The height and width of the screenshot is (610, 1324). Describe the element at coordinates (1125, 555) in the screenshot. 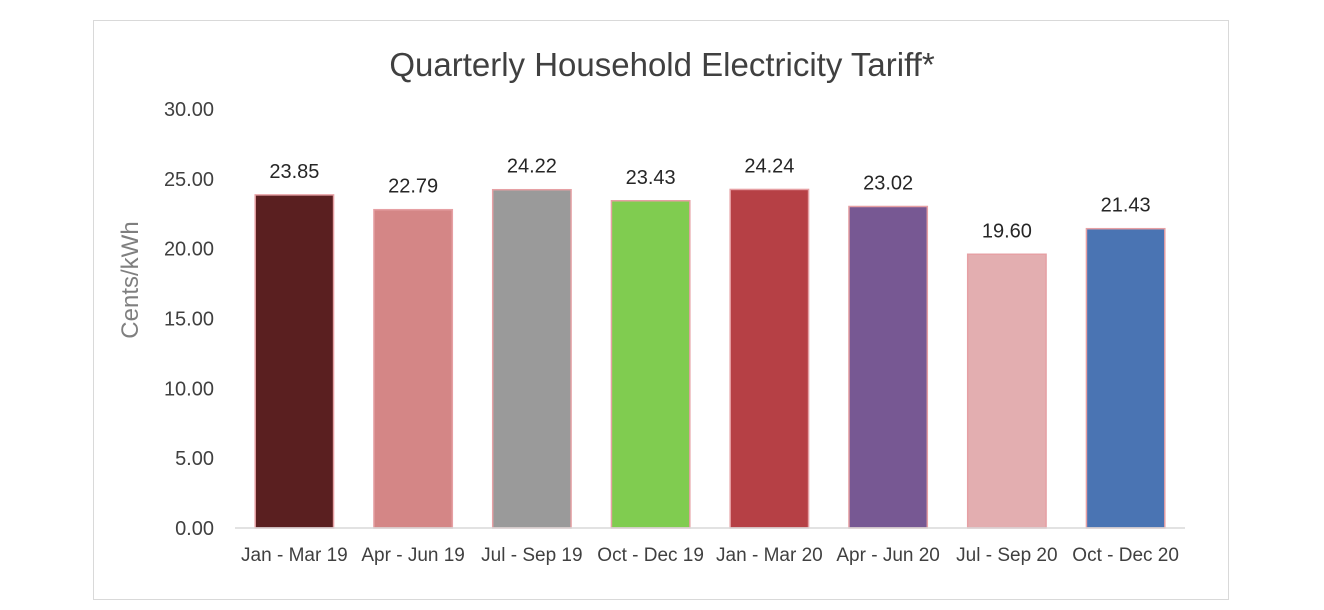

I see `x-tick-label: Oct - Dec 20` at that location.